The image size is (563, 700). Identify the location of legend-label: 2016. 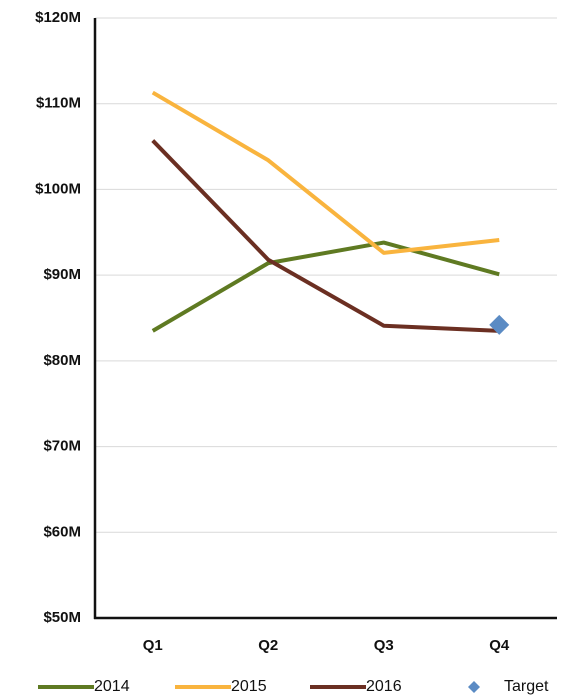
(384, 686).